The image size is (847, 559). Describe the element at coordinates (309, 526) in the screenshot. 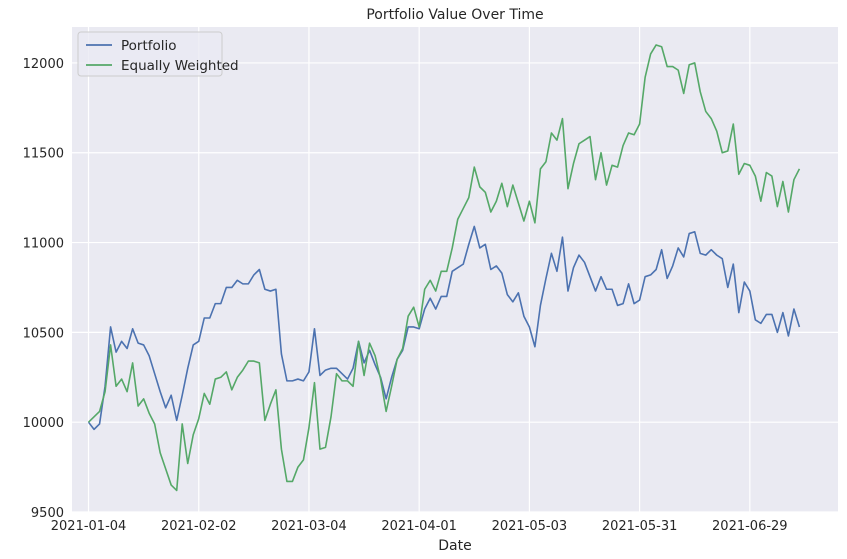

I see `x-tick-label: 2021-03-04` at that location.